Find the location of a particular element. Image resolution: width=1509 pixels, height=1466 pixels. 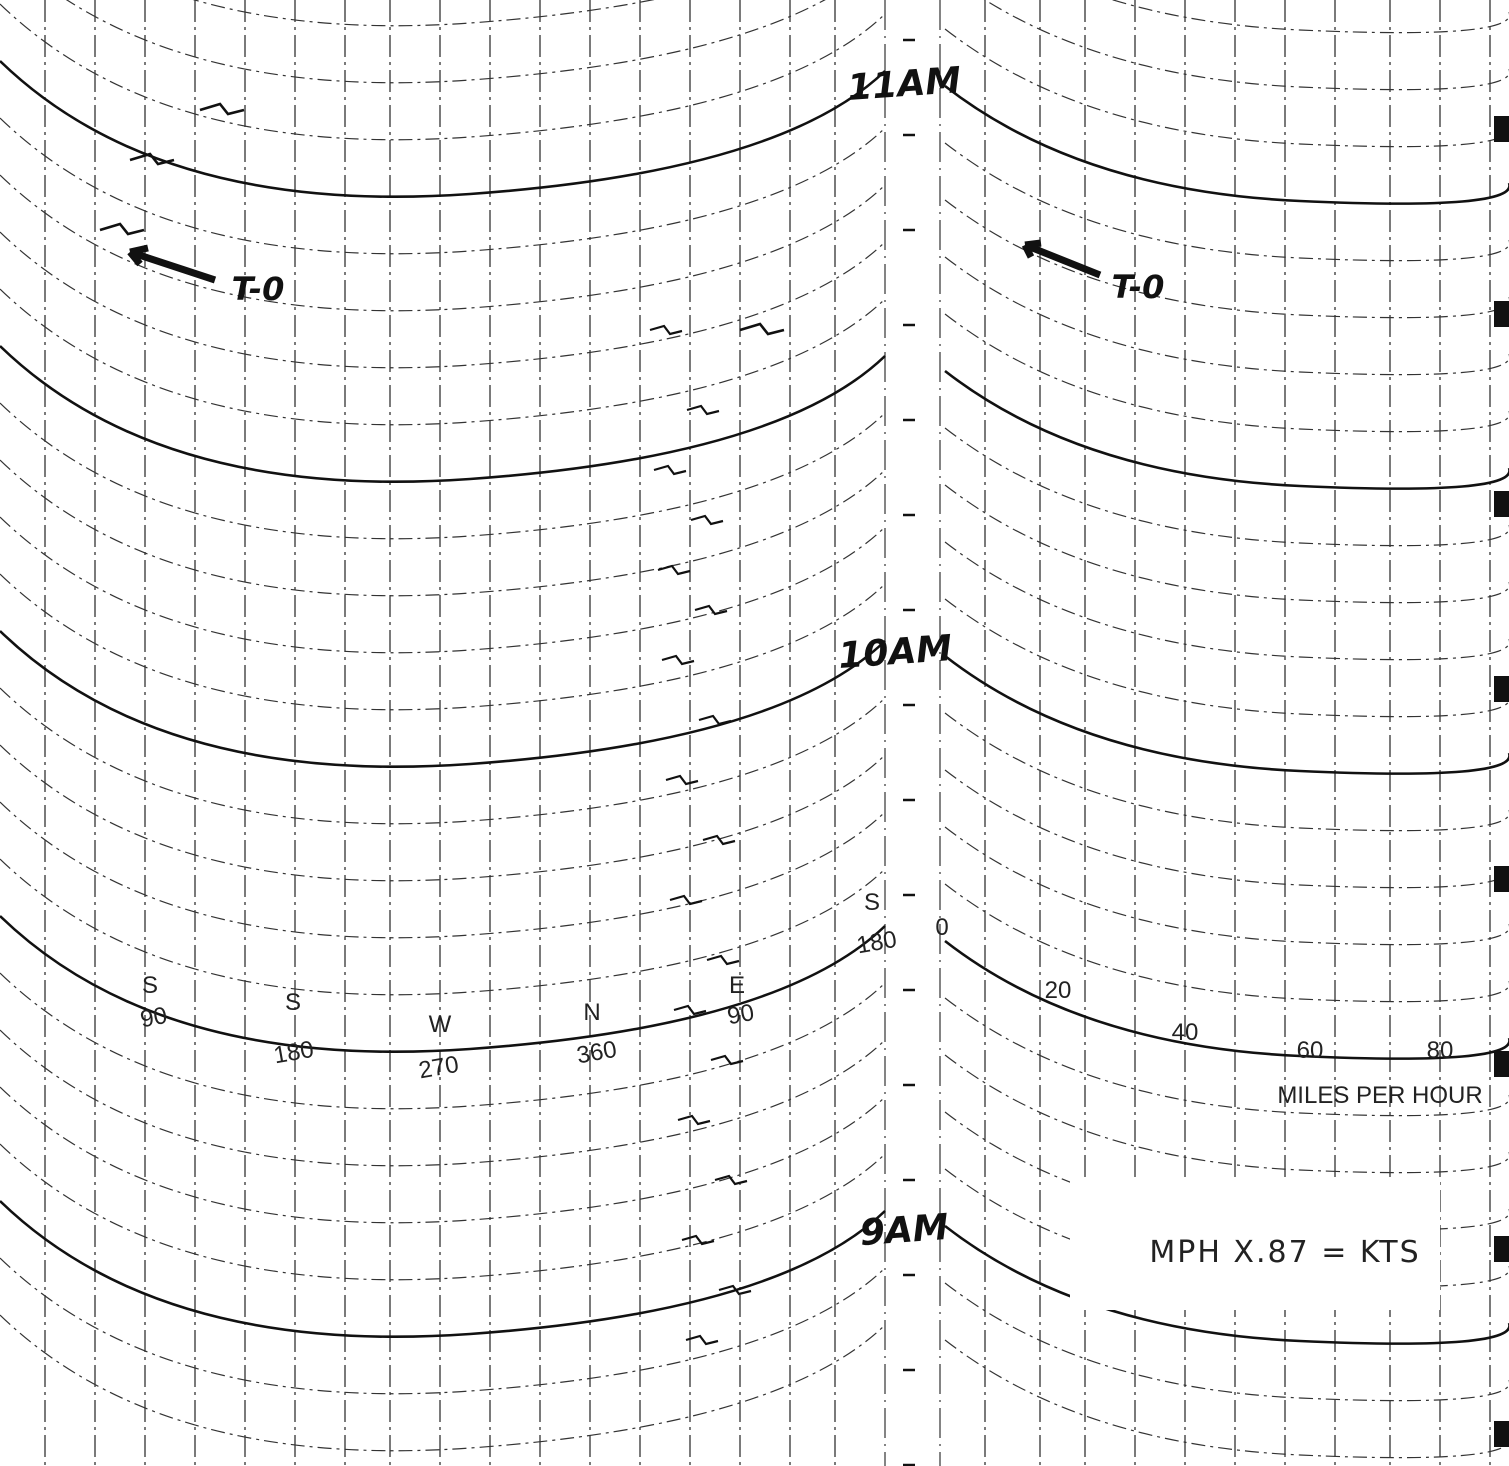

direction-value: 270 is located at coordinates (439, 1068).